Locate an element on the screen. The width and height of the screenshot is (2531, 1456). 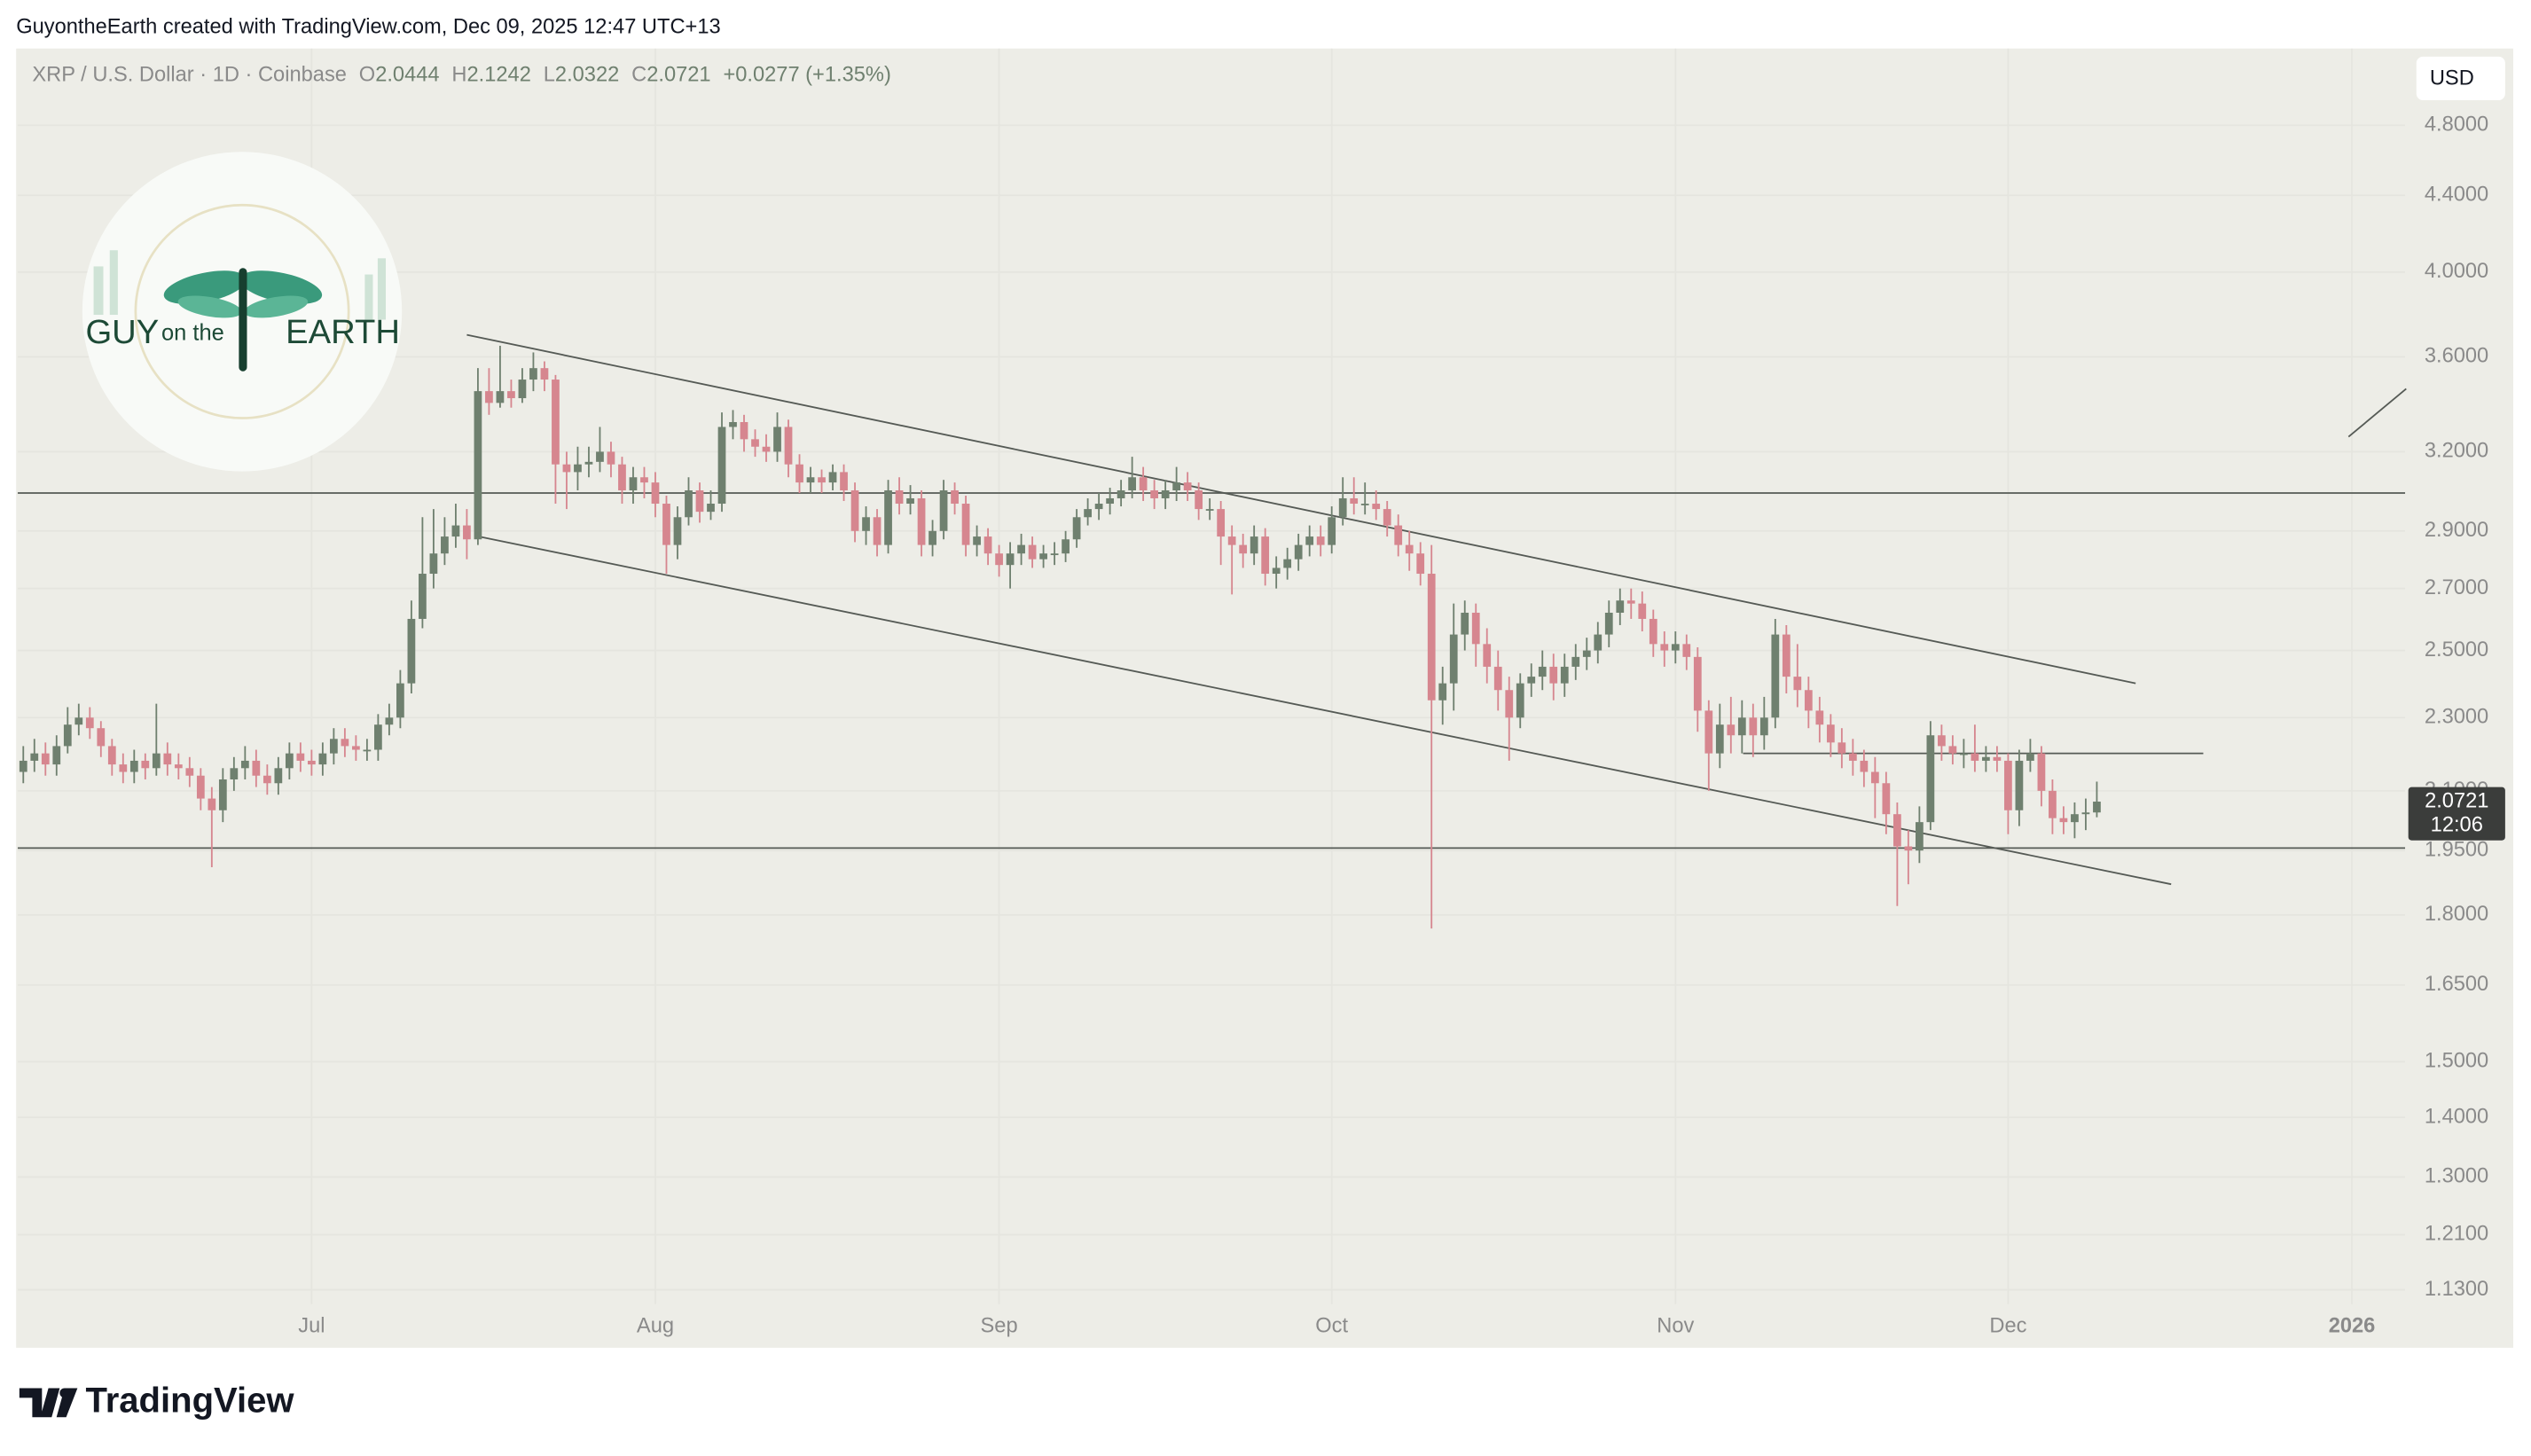
y-tick-label: 4.0000 is located at coordinates (2456, 271).